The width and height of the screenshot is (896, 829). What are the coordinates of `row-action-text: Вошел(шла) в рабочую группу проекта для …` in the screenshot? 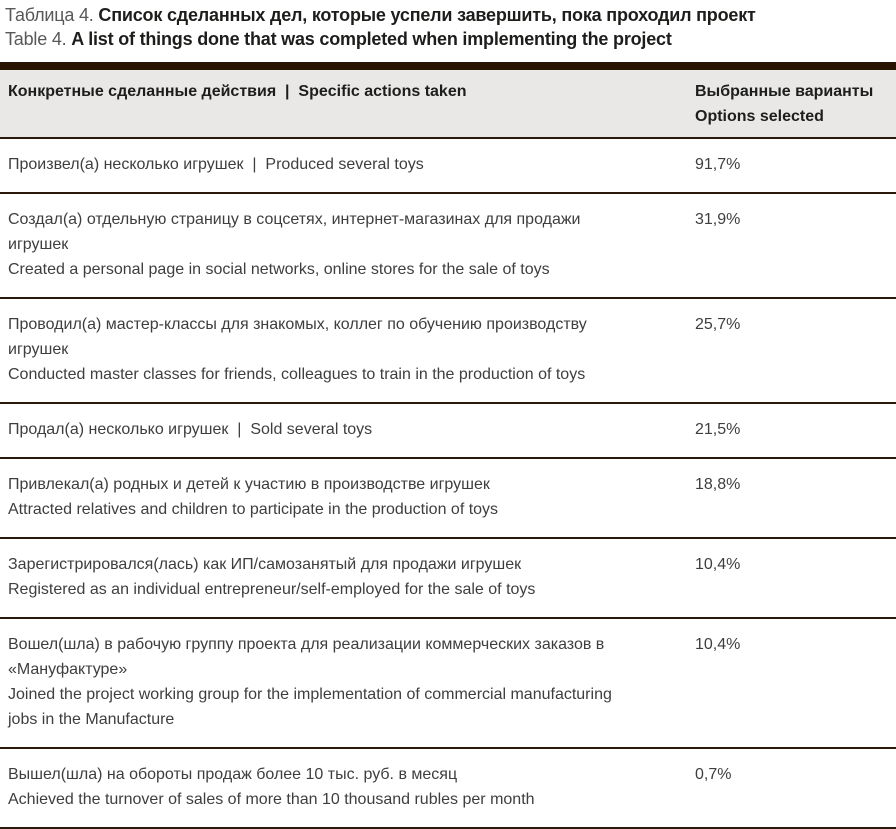 It's located at (343, 682).